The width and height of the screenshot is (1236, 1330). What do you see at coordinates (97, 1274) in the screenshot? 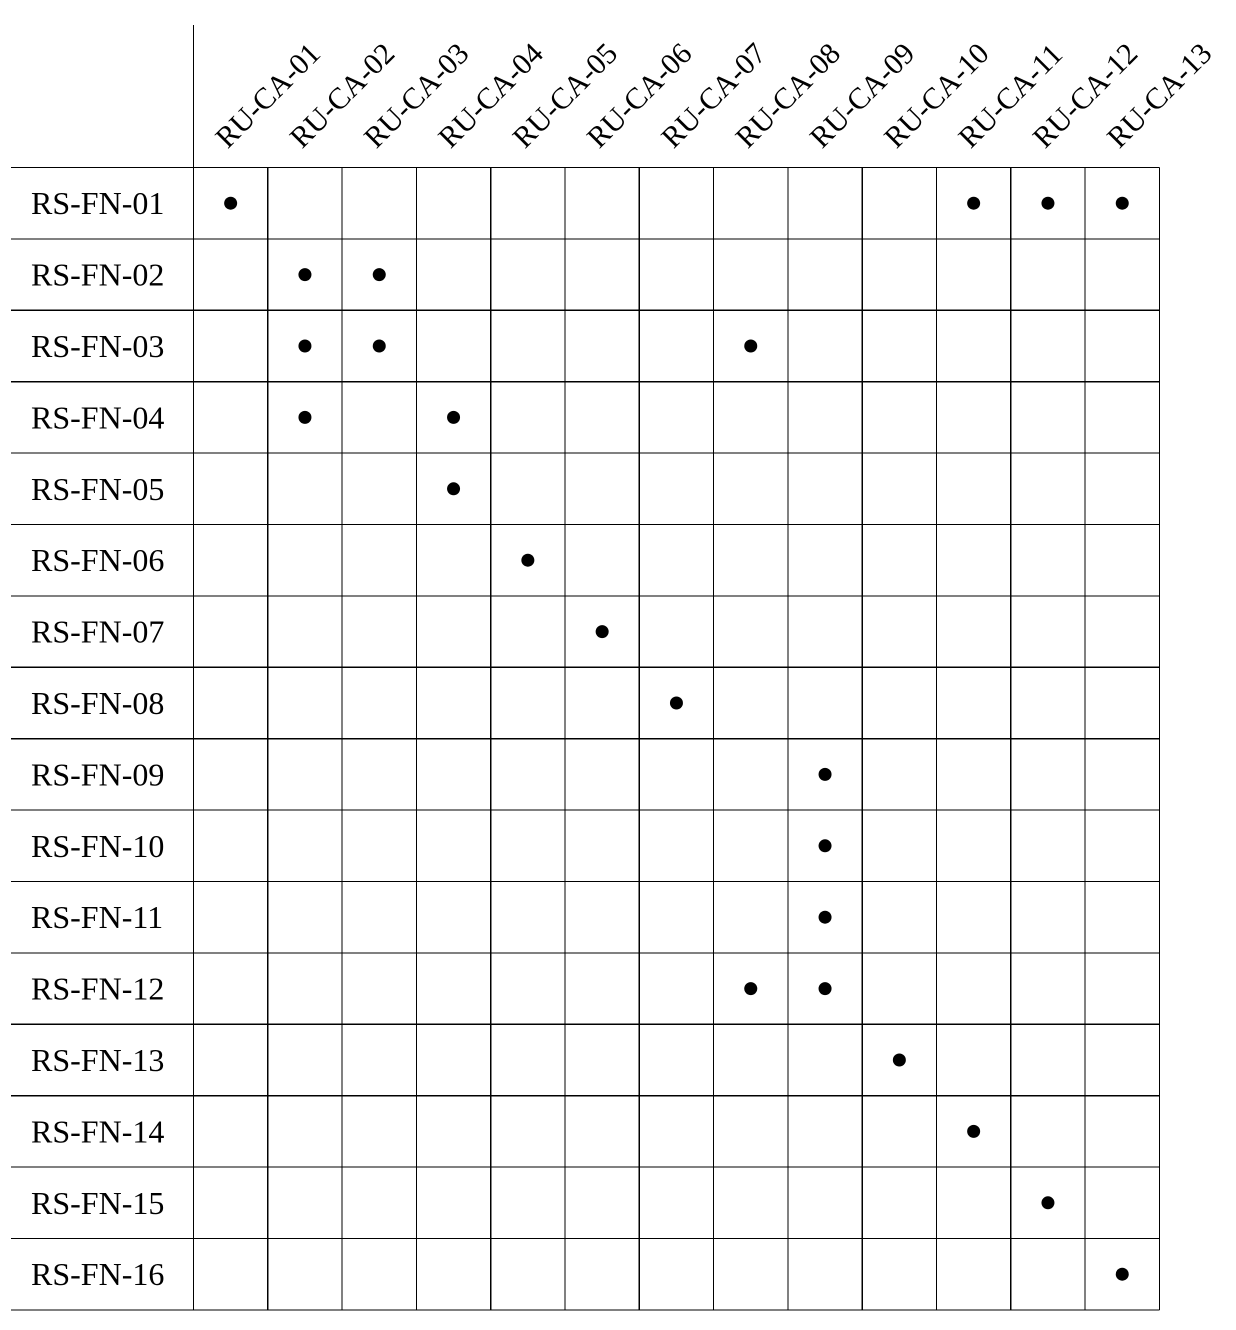
I see `row-header: RS-FN-16` at bounding box center [97, 1274].